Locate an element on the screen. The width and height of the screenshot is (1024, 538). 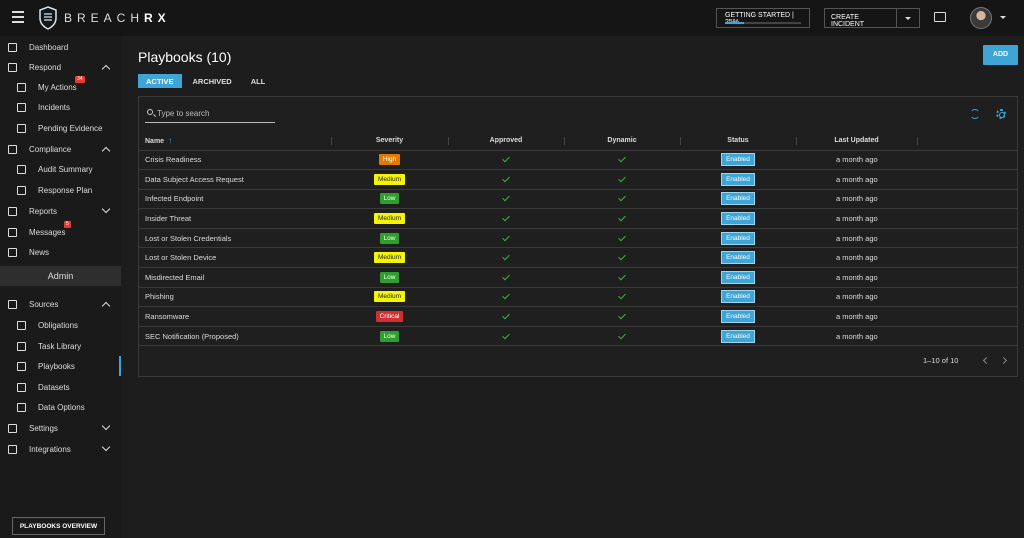
severity-badge: High is located at coordinates (389, 160).